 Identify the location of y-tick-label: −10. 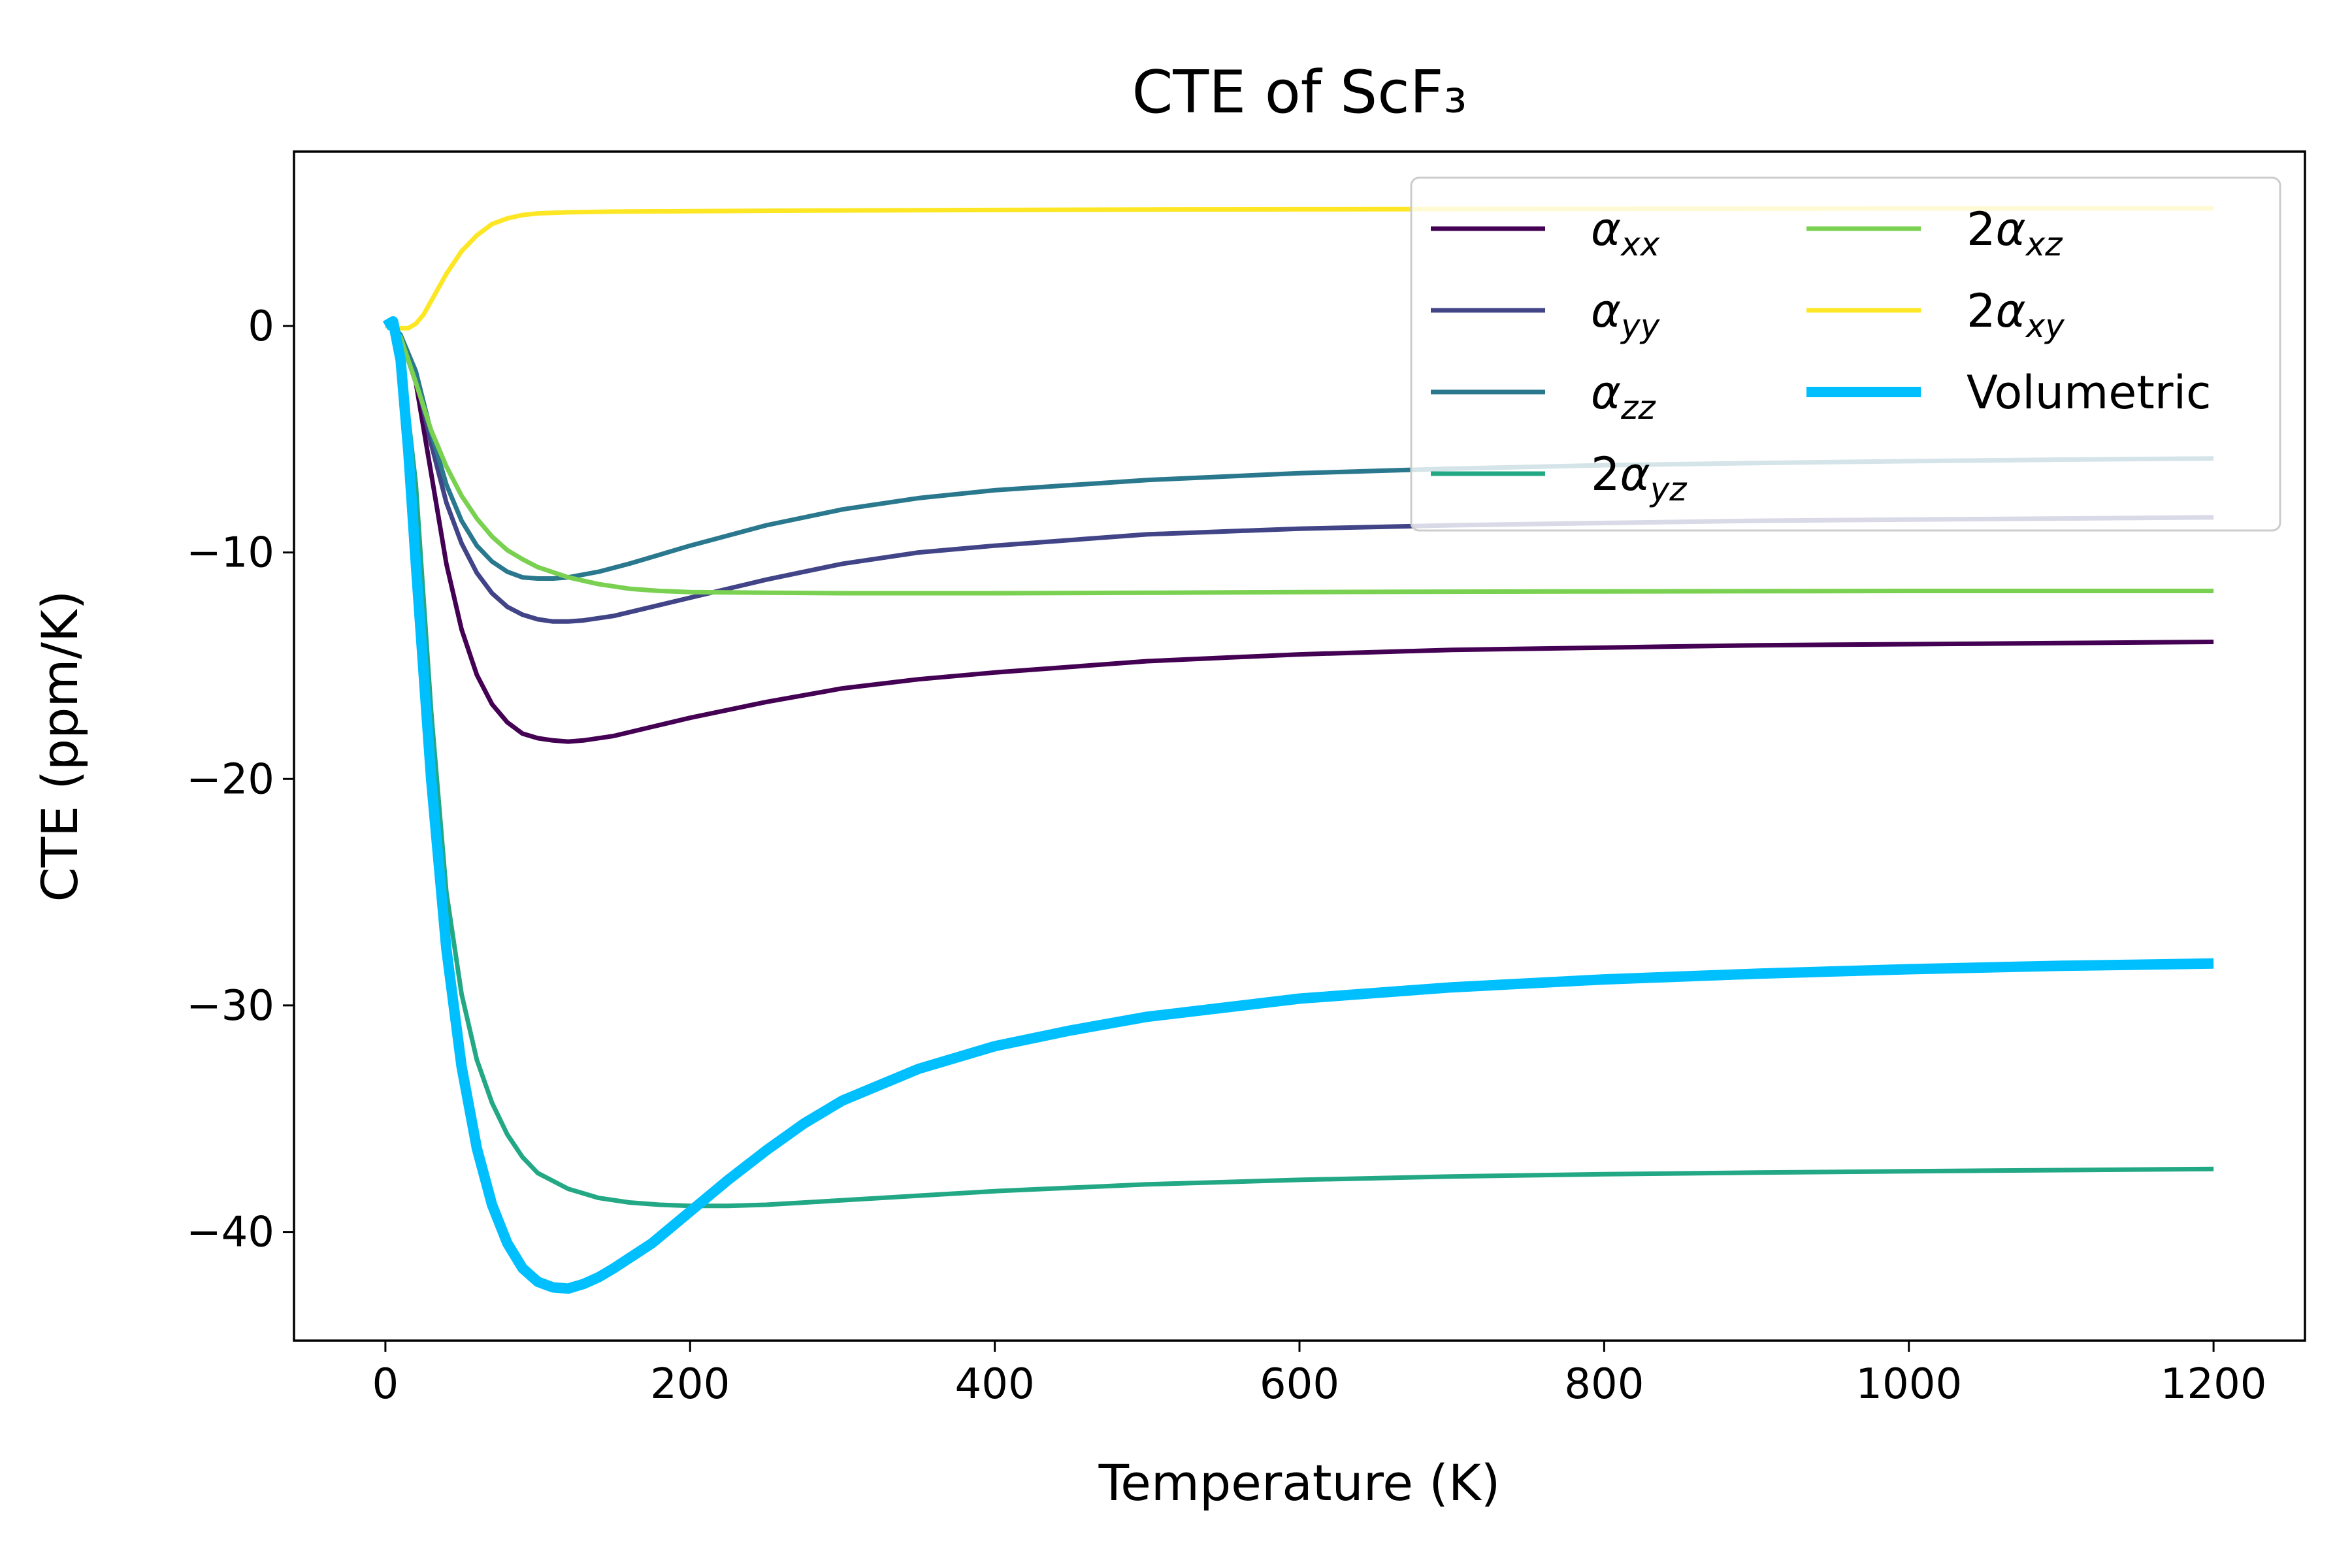
(230, 553).